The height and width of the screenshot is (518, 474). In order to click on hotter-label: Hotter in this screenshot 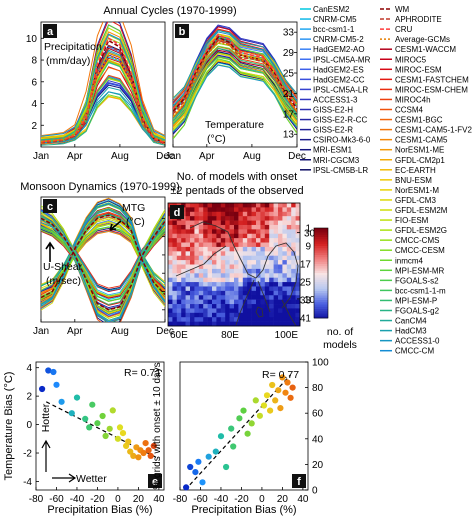, I will do `click(46, 417)`.